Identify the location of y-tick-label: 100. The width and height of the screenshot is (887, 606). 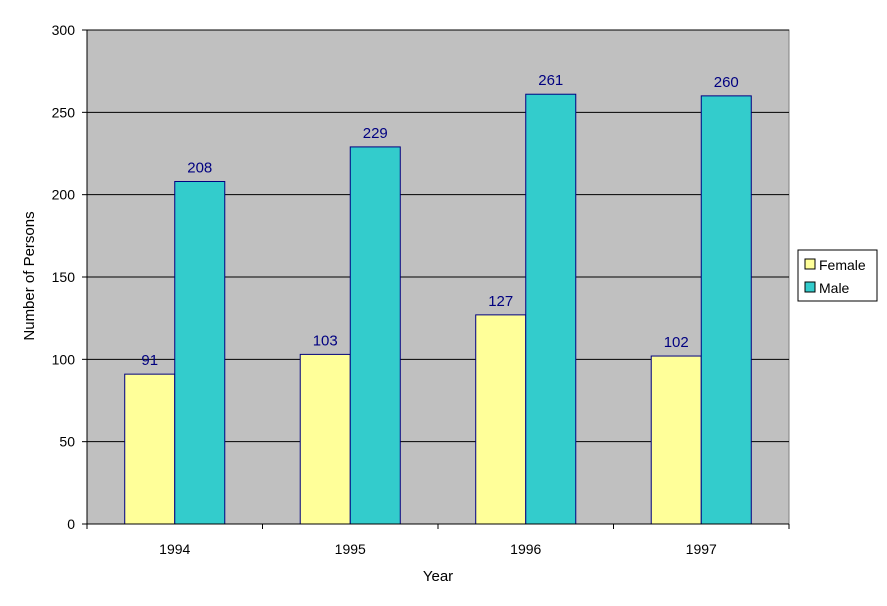
(64, 359).